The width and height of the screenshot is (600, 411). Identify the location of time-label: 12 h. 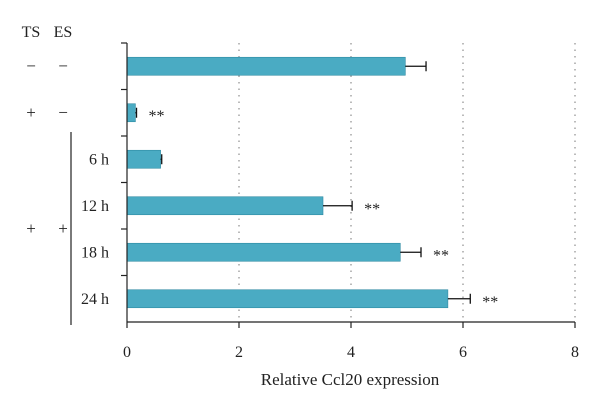
(95, 206).